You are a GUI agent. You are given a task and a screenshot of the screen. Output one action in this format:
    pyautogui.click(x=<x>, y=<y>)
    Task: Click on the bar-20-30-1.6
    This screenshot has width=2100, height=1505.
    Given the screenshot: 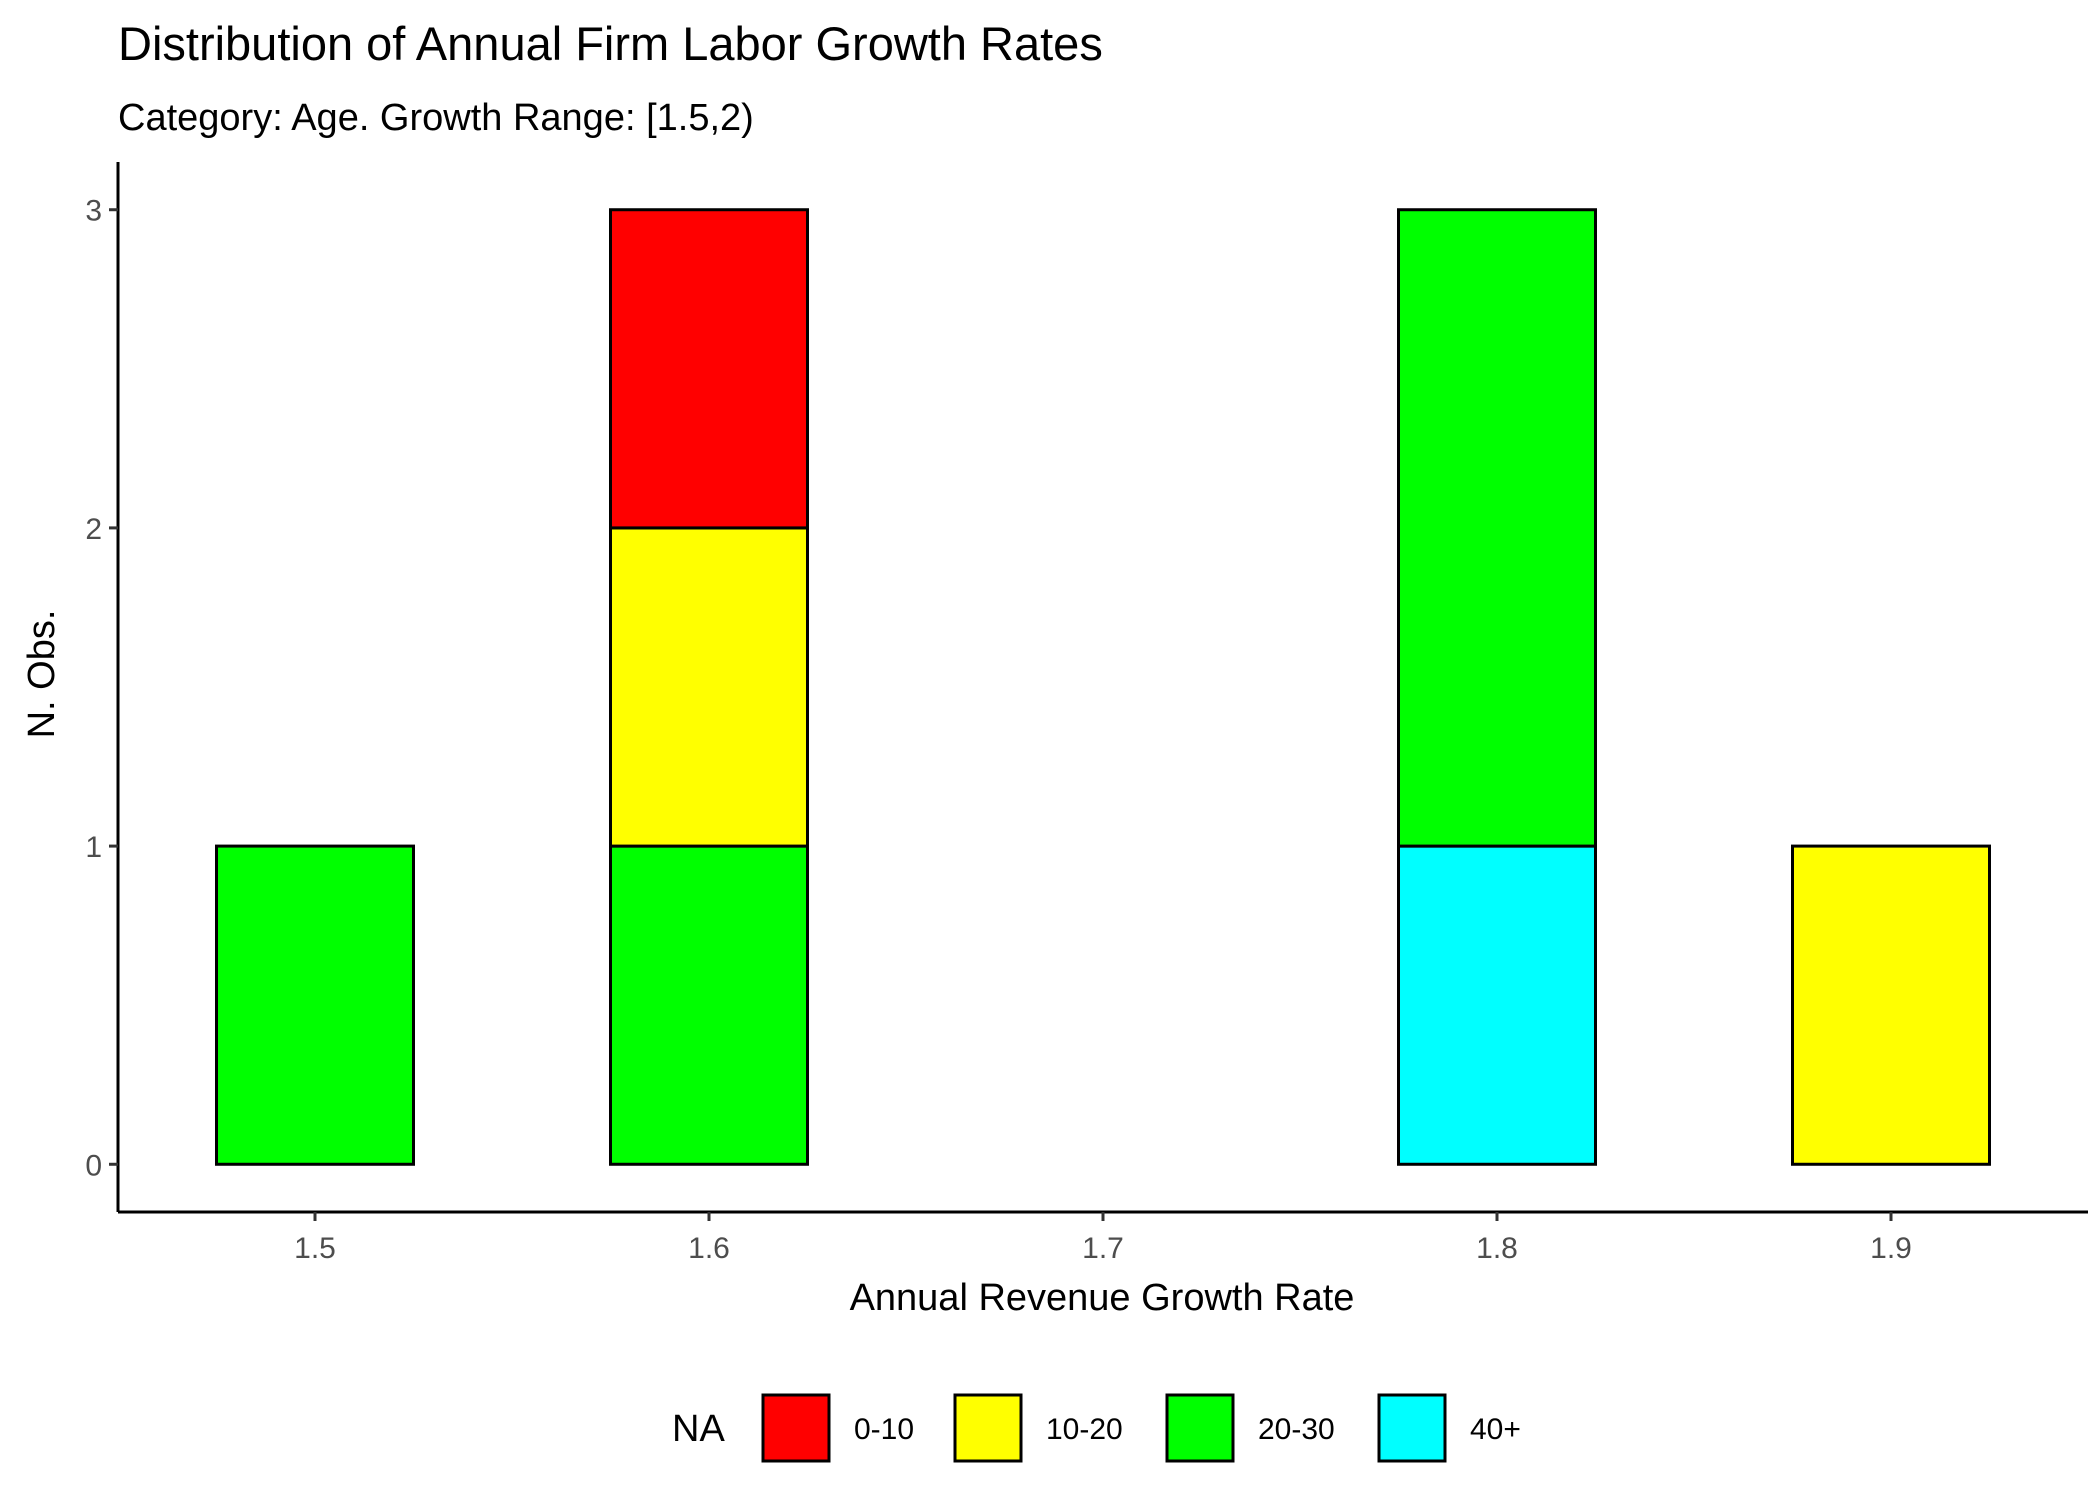 What is the action you would take?
    pyautogui.click(x=709, y=1005)
    